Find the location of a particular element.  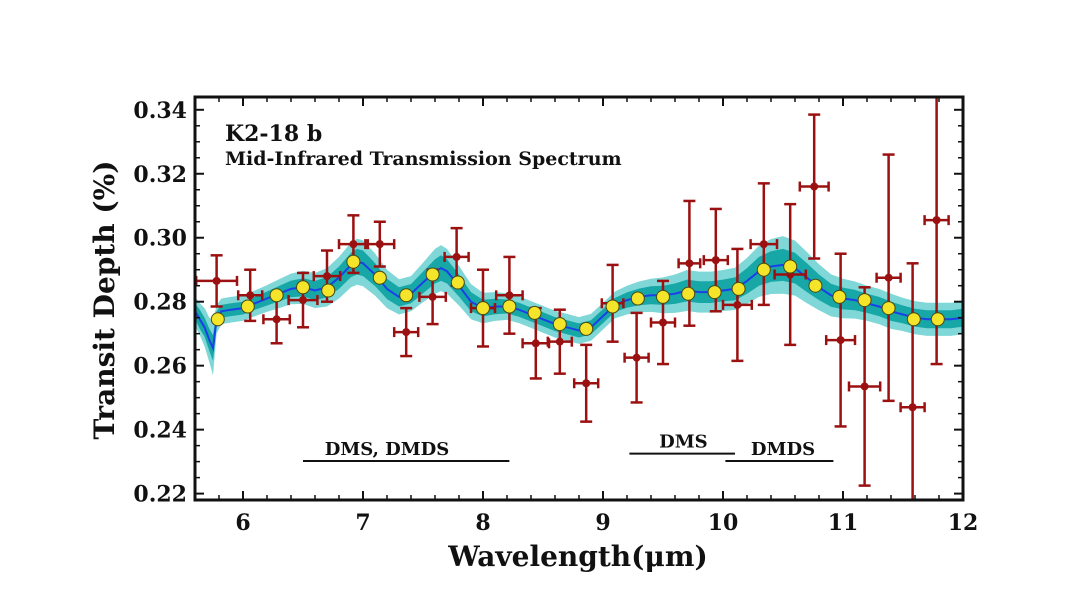

annotation: DMDS is located at coordinates (779, 450).